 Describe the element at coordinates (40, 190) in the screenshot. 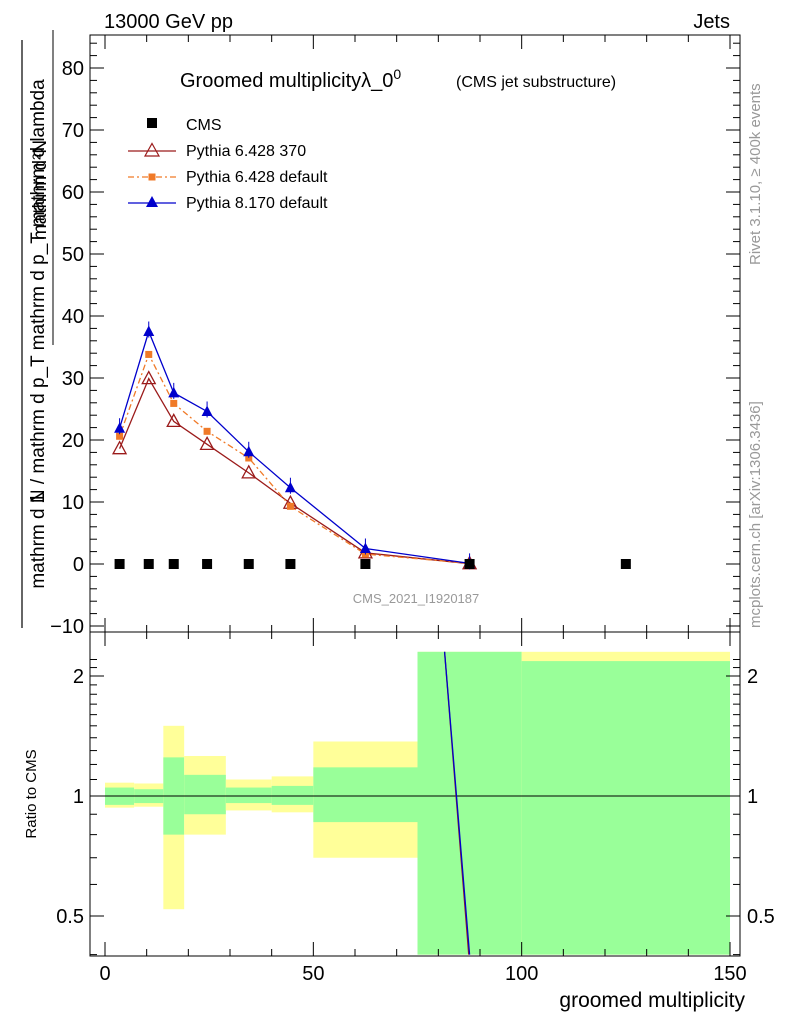

I see `ylabel-inner-numerator: mathrm d²N` at that location.